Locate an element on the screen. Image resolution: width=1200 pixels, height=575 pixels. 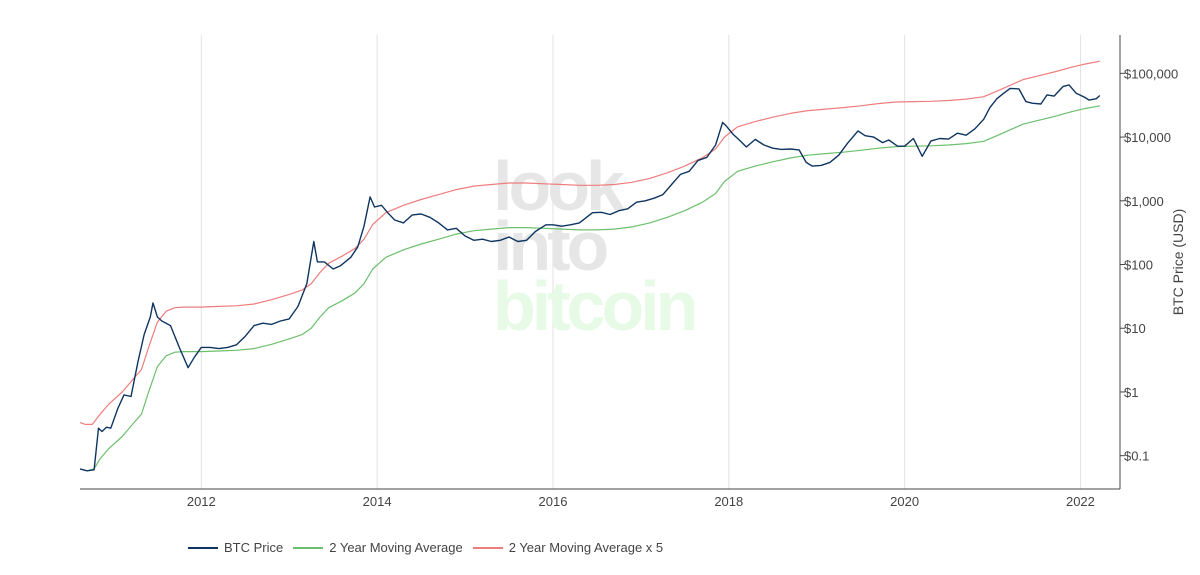
y-tick-label: $1,000 is located at coordinates (1144, 201).